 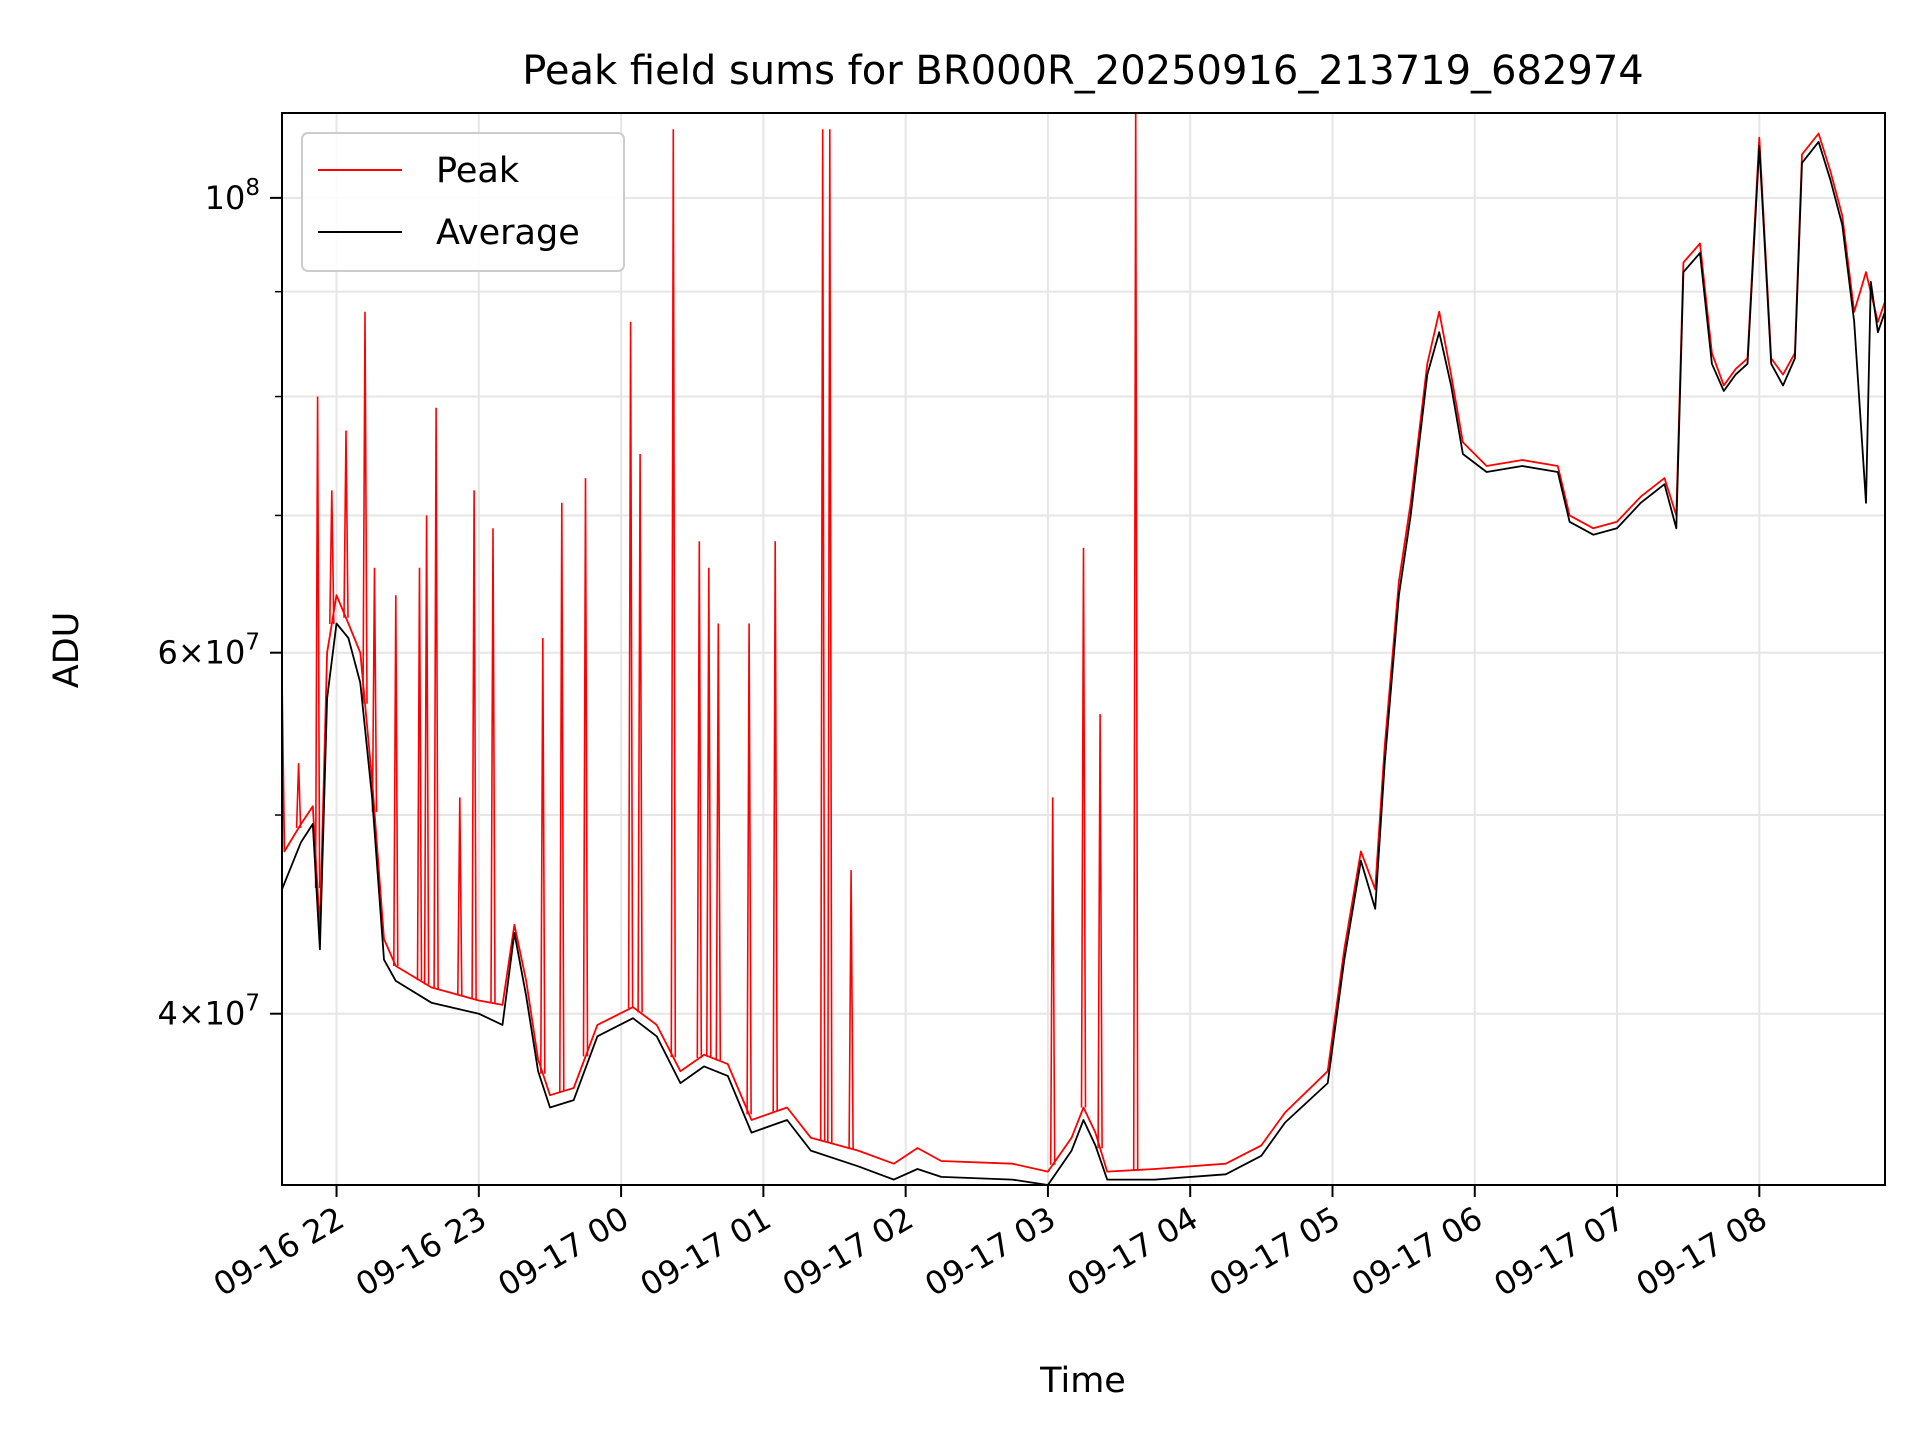 I want to click on legend-label-average: Average, so click(x=508, y=233).